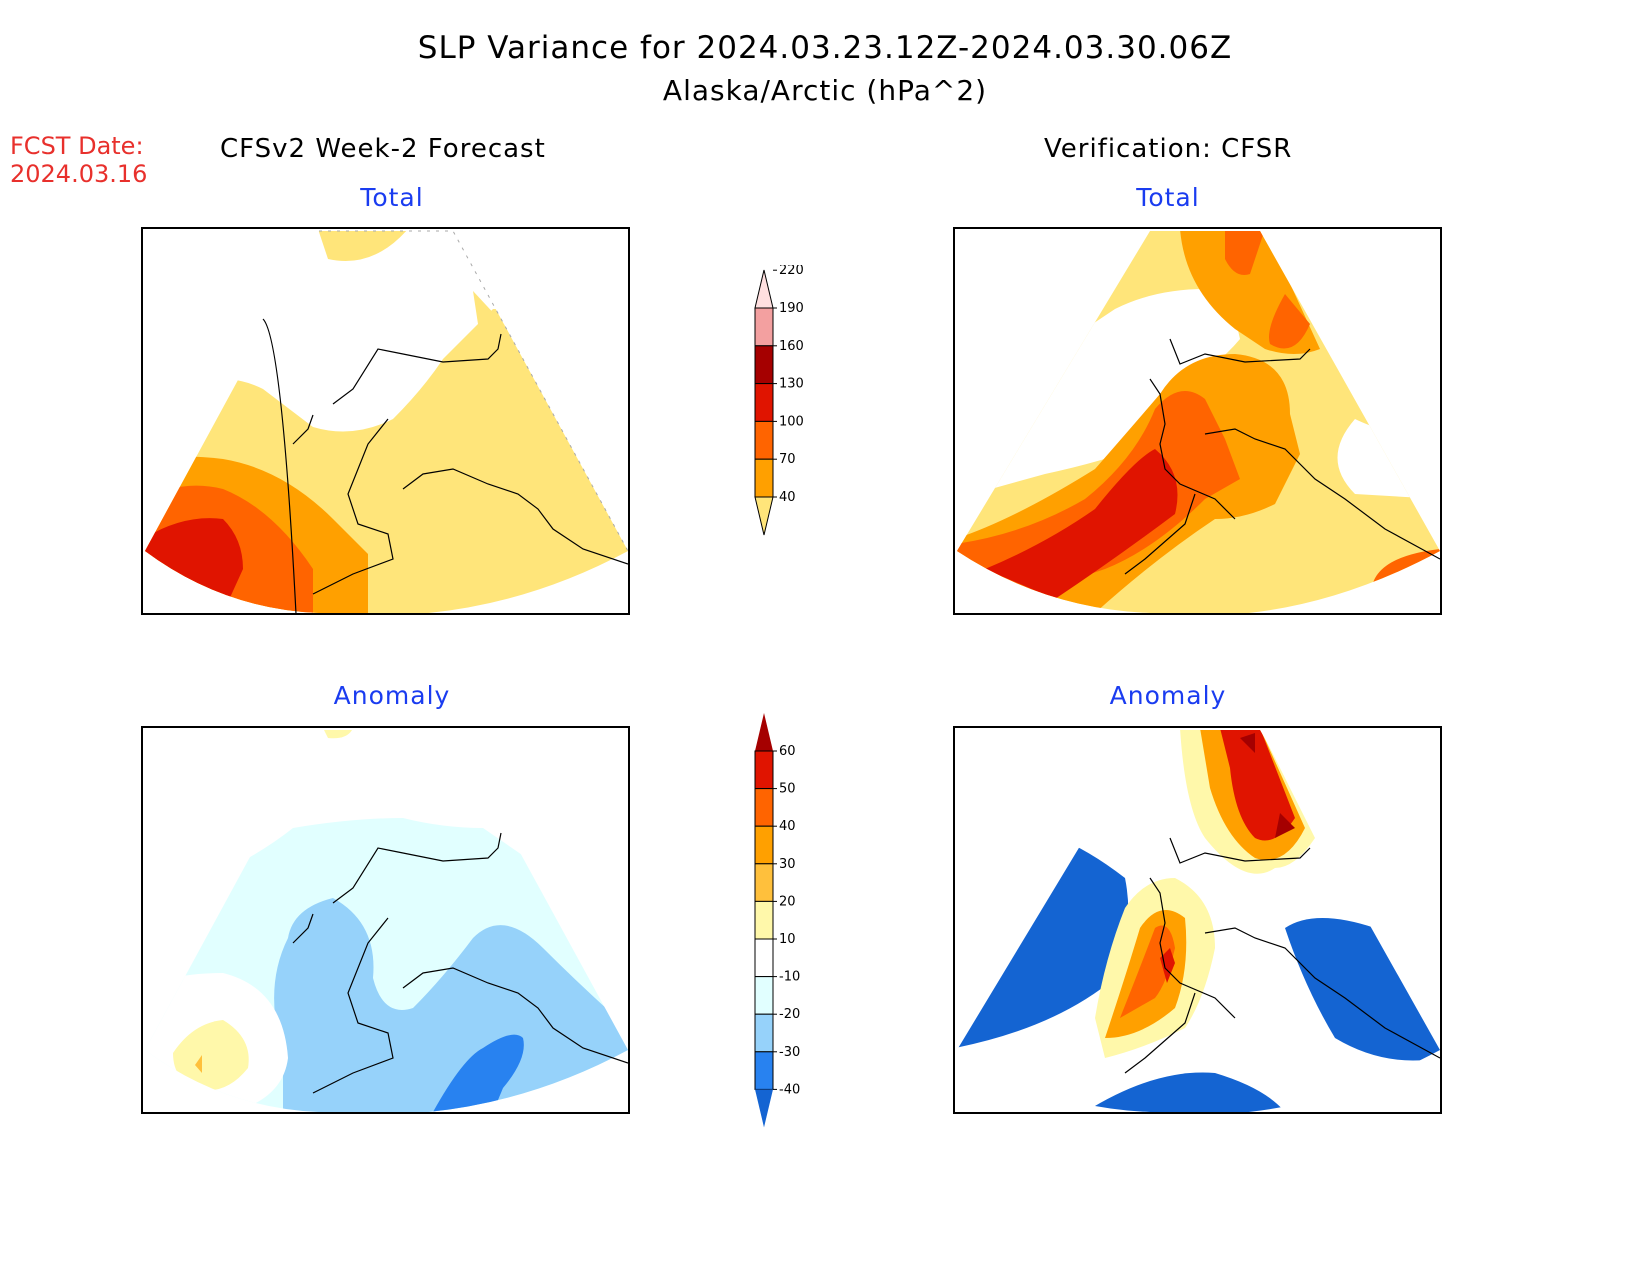 Image resolution: width=1650 pixels, height=1275 pixels. What do you see at coordinates (1168, 149) in the screenshot?
I see `verification-column-title: Verification: CFSR` at bounding box center [1168, 149].